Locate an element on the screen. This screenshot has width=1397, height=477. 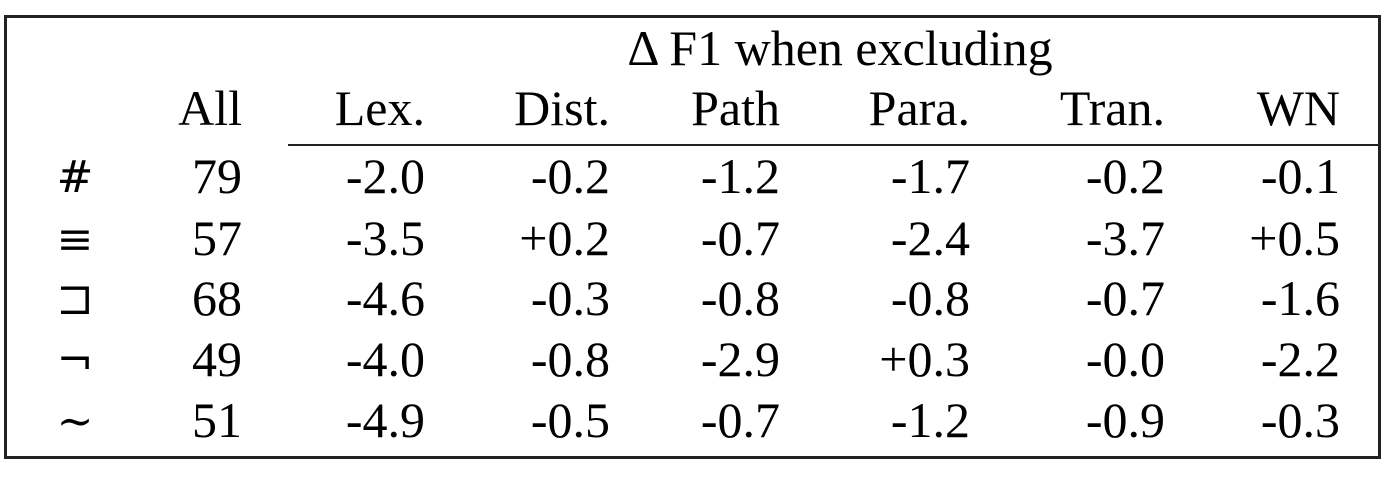
table-cell: 51 is located at coordinates (217, 420).